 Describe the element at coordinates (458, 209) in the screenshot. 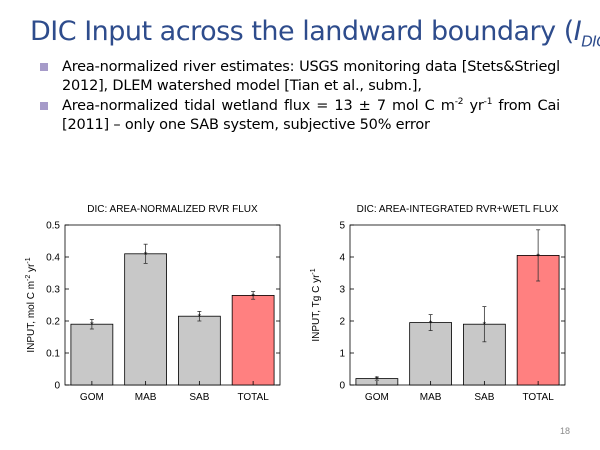

I see `chart-title: DIC: AREA-INTEGRATED RVR+WETL FLUX` at that location.